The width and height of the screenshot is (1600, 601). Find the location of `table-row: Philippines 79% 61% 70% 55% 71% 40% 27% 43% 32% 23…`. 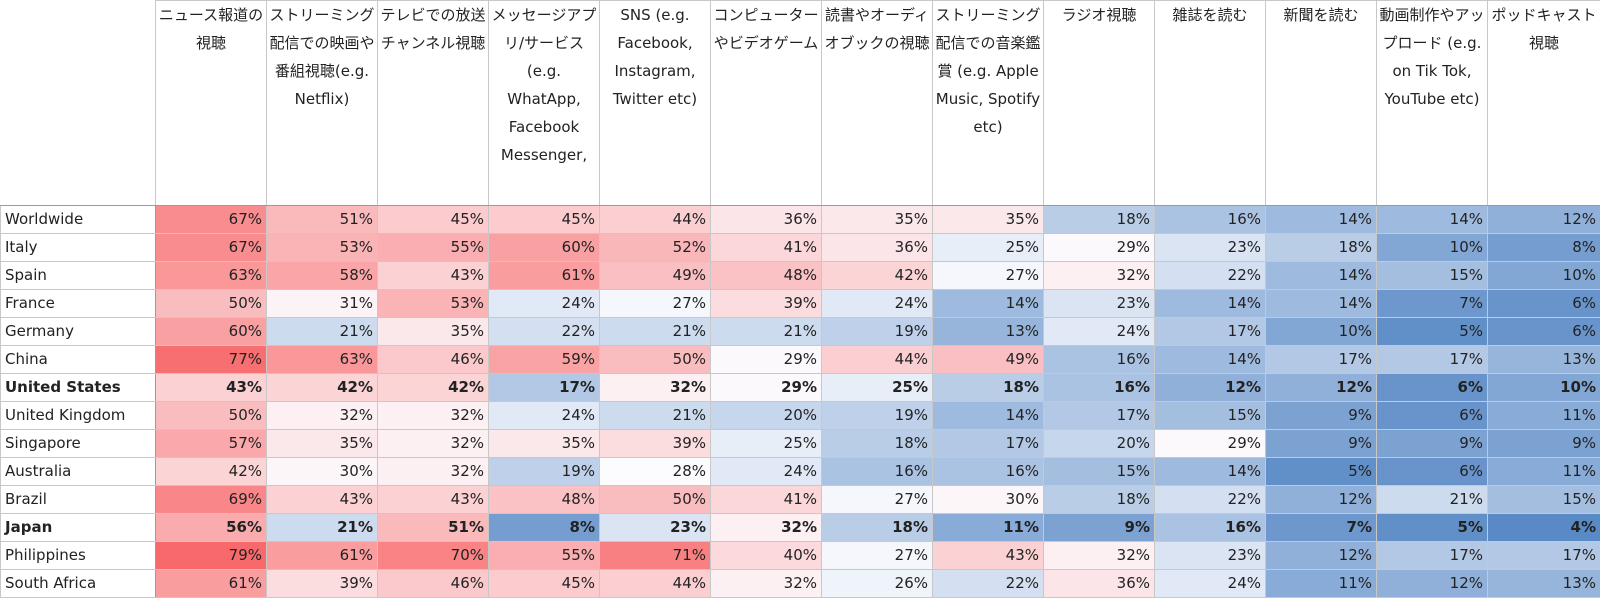

table-row: Philippines 79% 61% 70% 55% 71% 40% 27% 43% 32% 23… is located at coordinates (800, 555).